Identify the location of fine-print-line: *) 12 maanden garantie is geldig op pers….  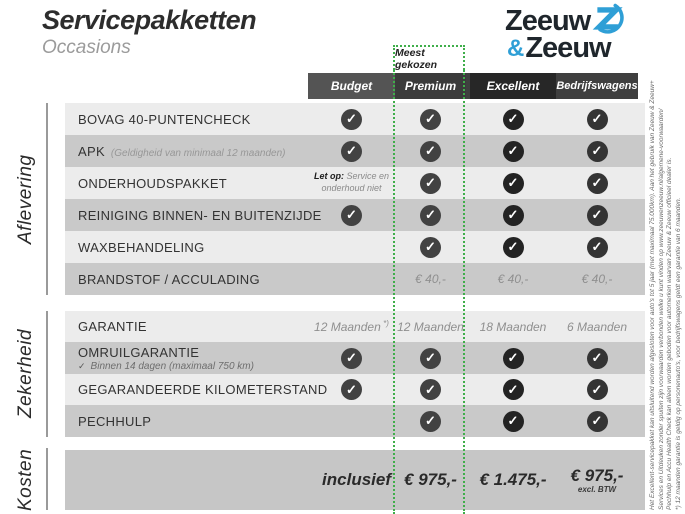
(678, 353).